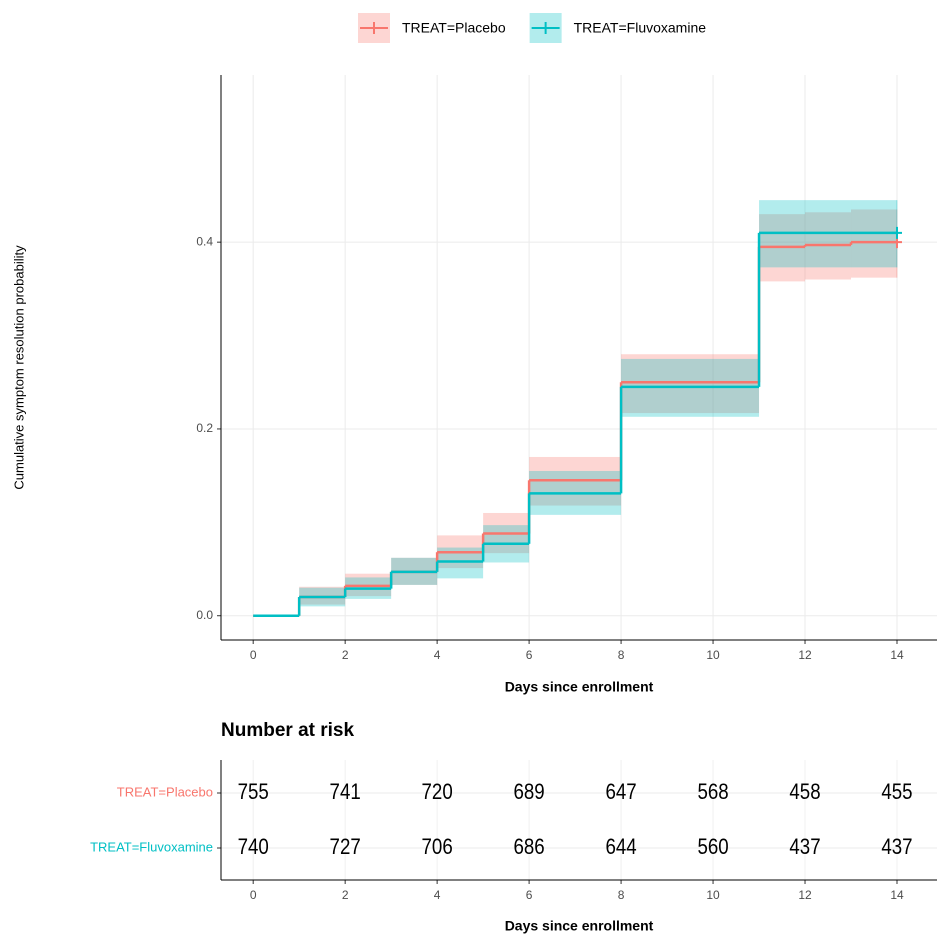 The width and height of the screenshot is (939, 941). I want to click on risk-count: 644, so click(620, 847).